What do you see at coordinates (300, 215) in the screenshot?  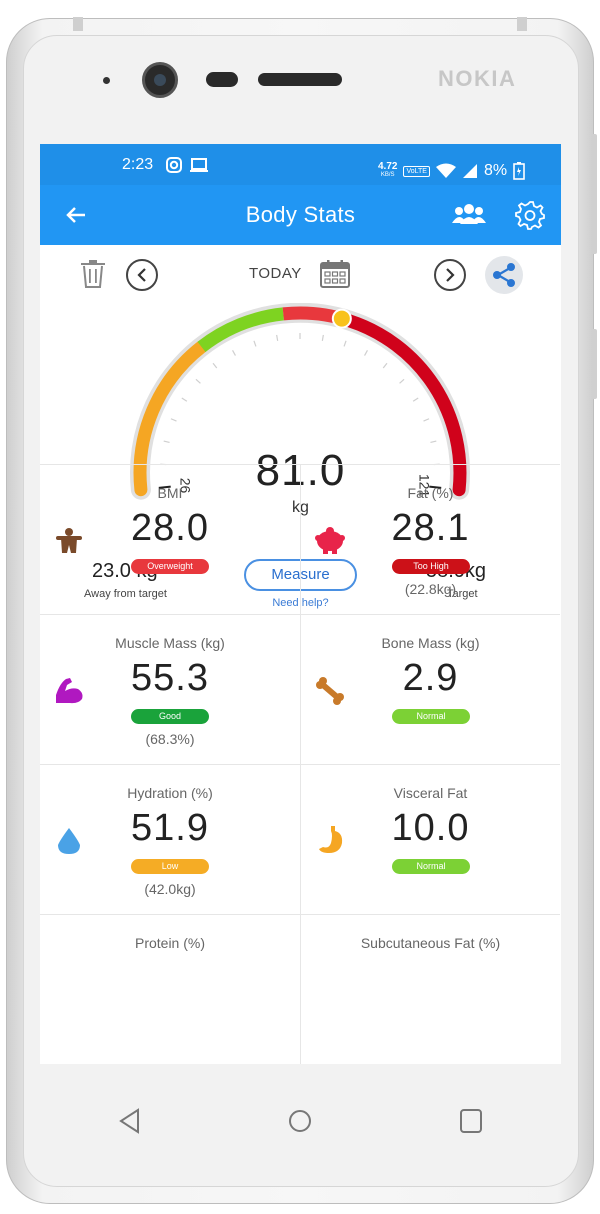 I see `app-bar: Body Stats` at bounding box center [300, 215].